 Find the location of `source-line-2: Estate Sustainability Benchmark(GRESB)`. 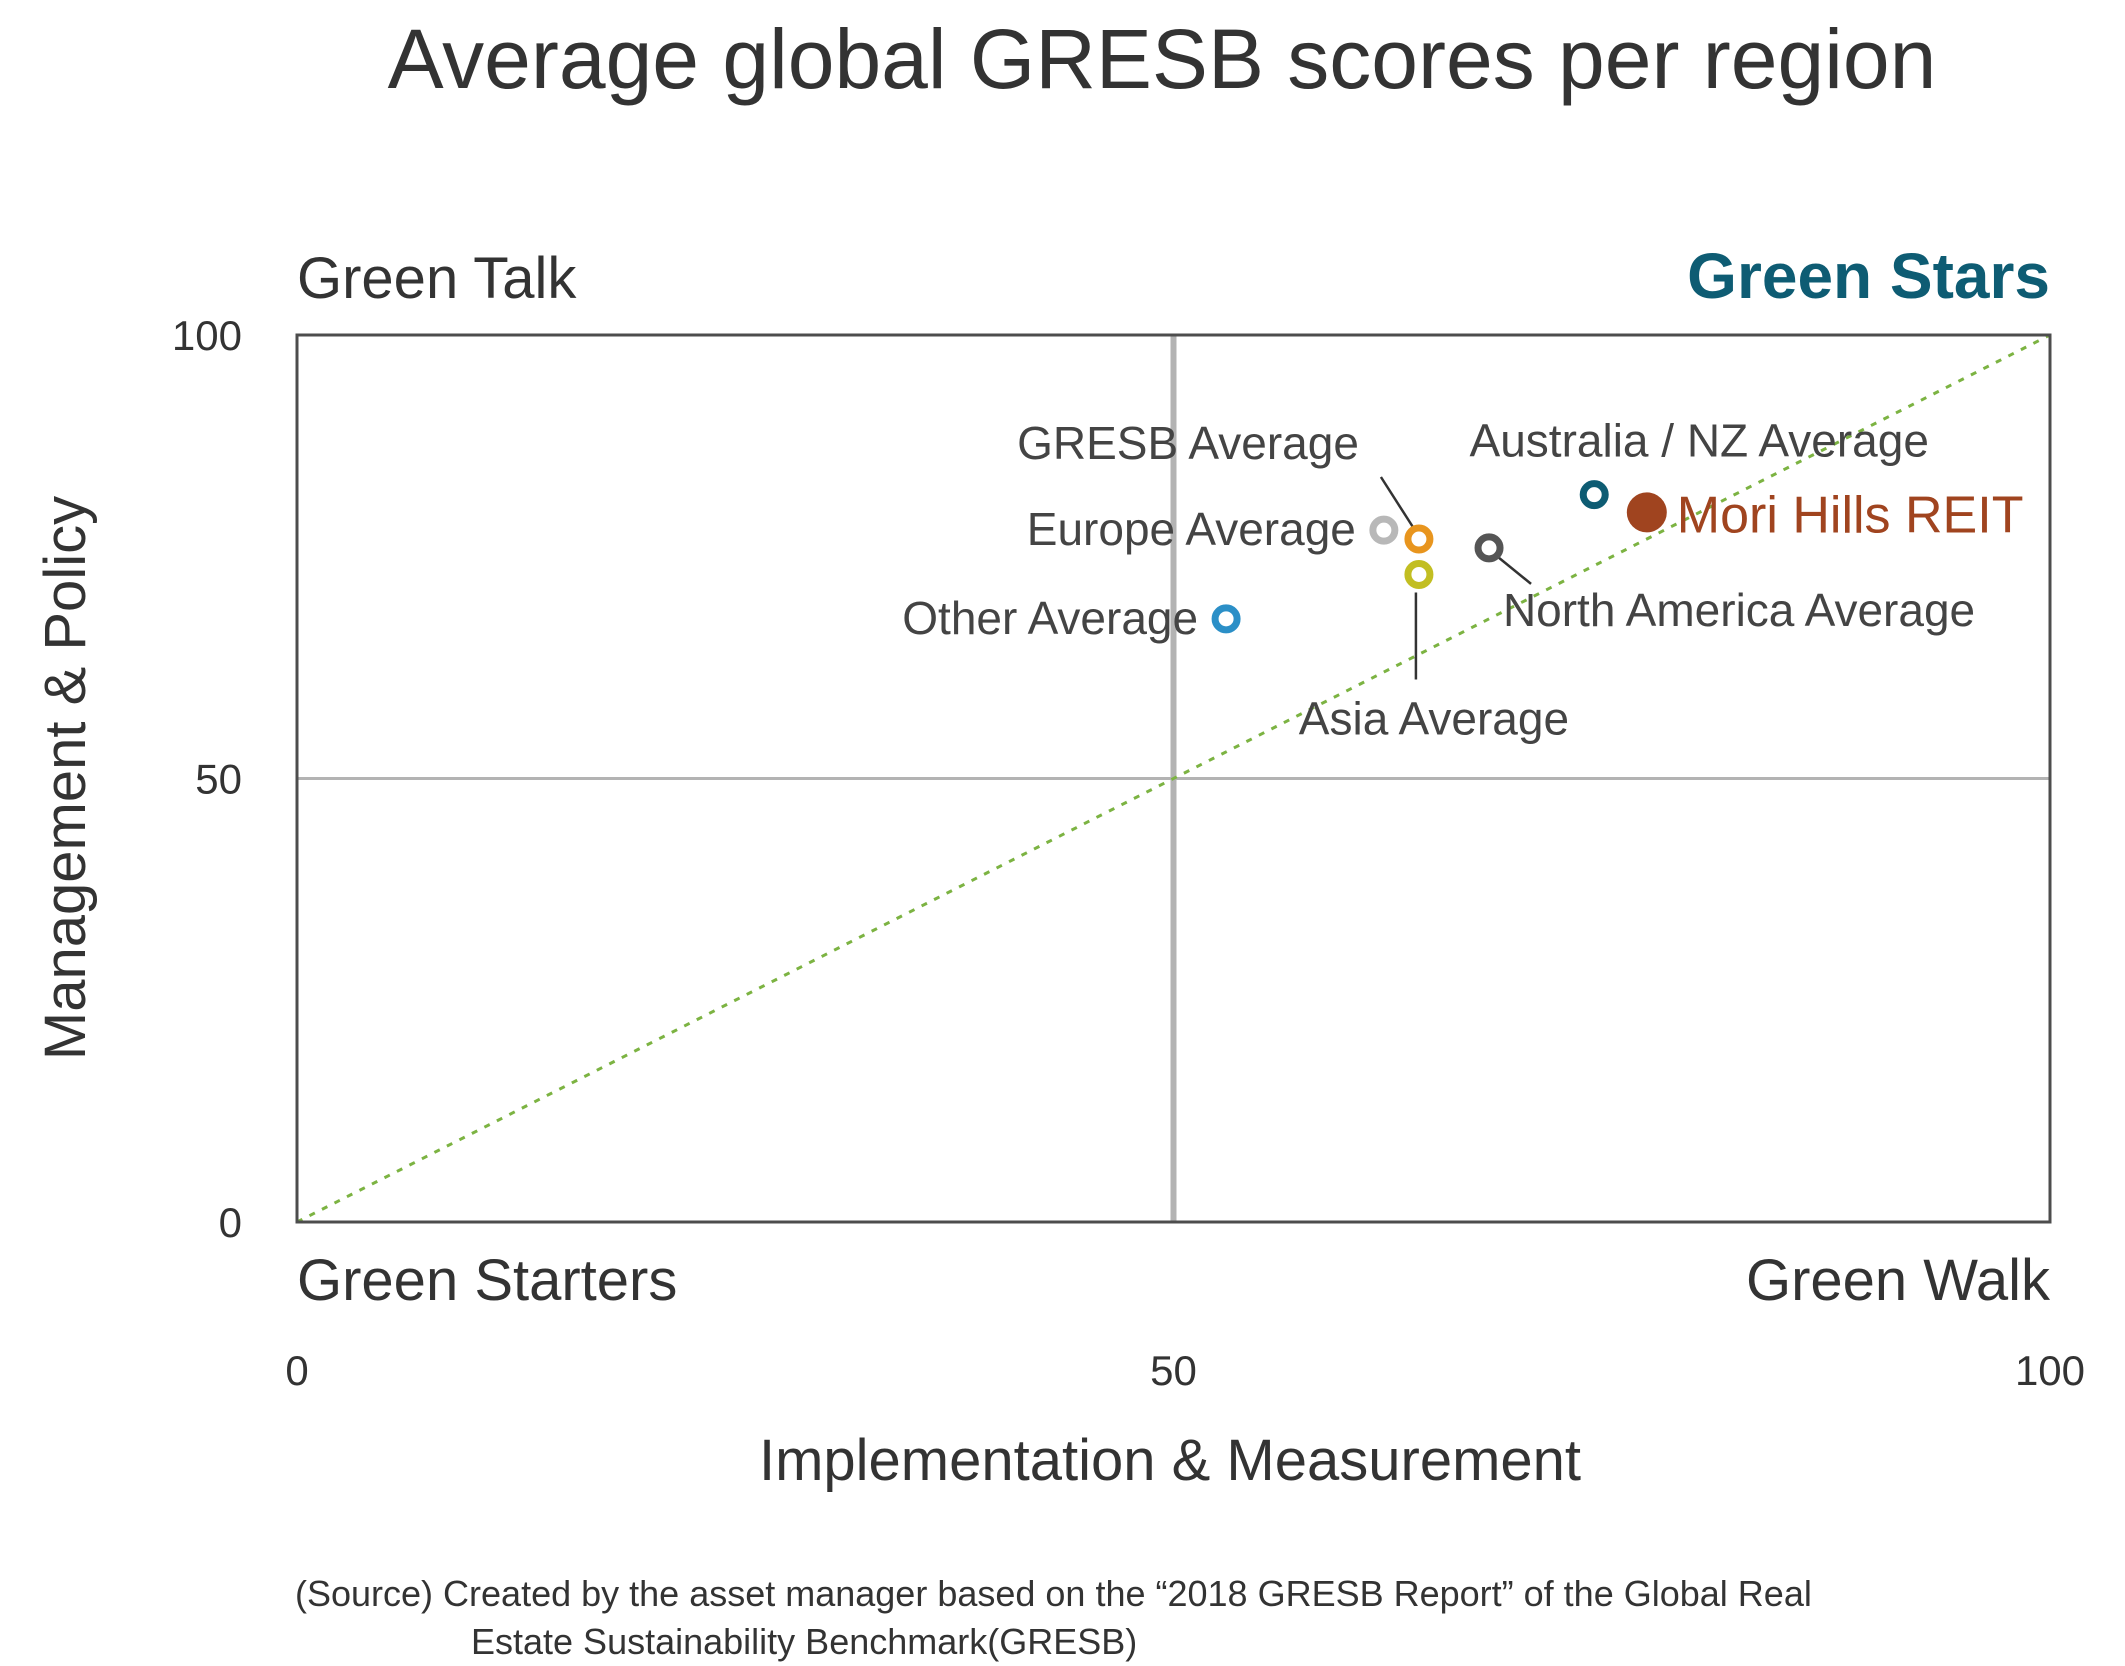

source-line-2: Estate Sustainability Benchmark(GRESB) is located at coordinates (804, 1641).